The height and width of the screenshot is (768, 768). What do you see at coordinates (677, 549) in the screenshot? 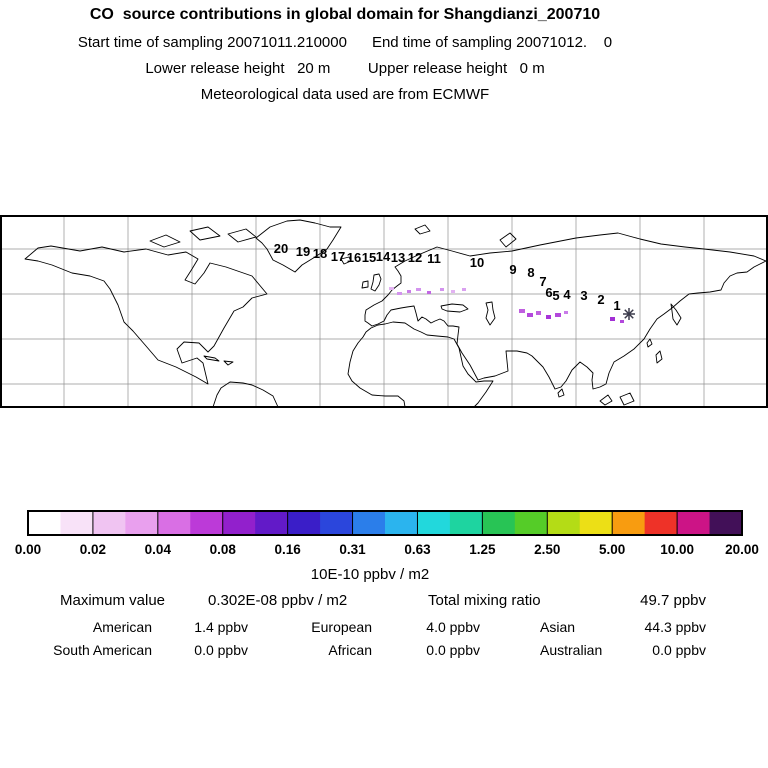
I see `colorbar-tick-label: 10.00` at bounding box center [677, 549].